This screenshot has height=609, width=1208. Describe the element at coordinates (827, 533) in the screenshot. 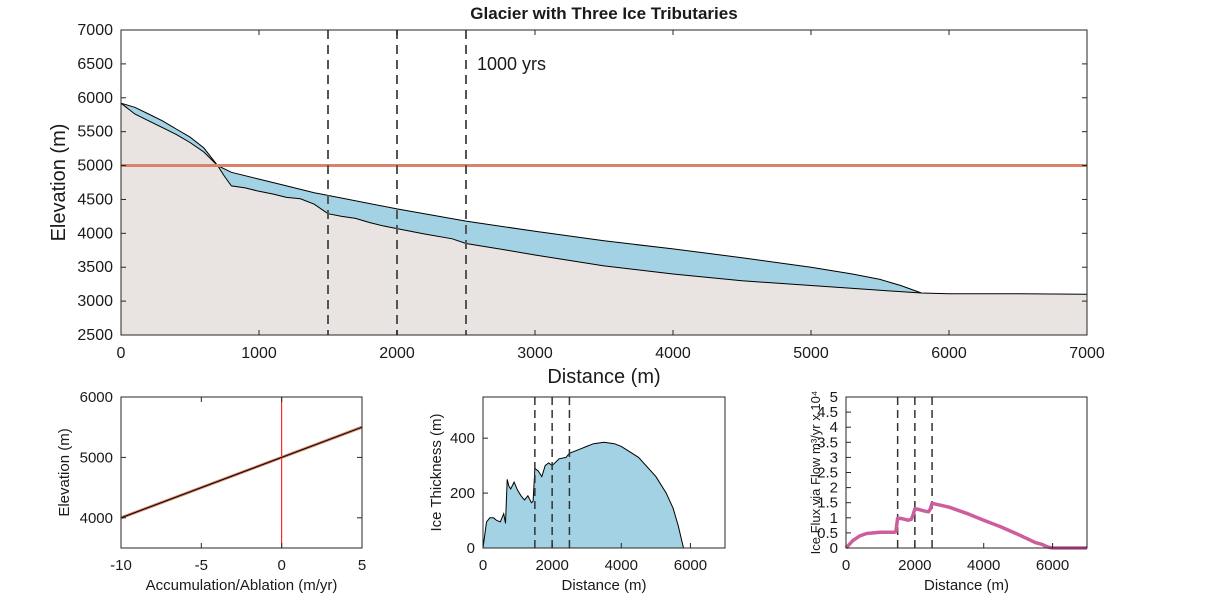

I see `y-tick-label: 0.5` at that location.